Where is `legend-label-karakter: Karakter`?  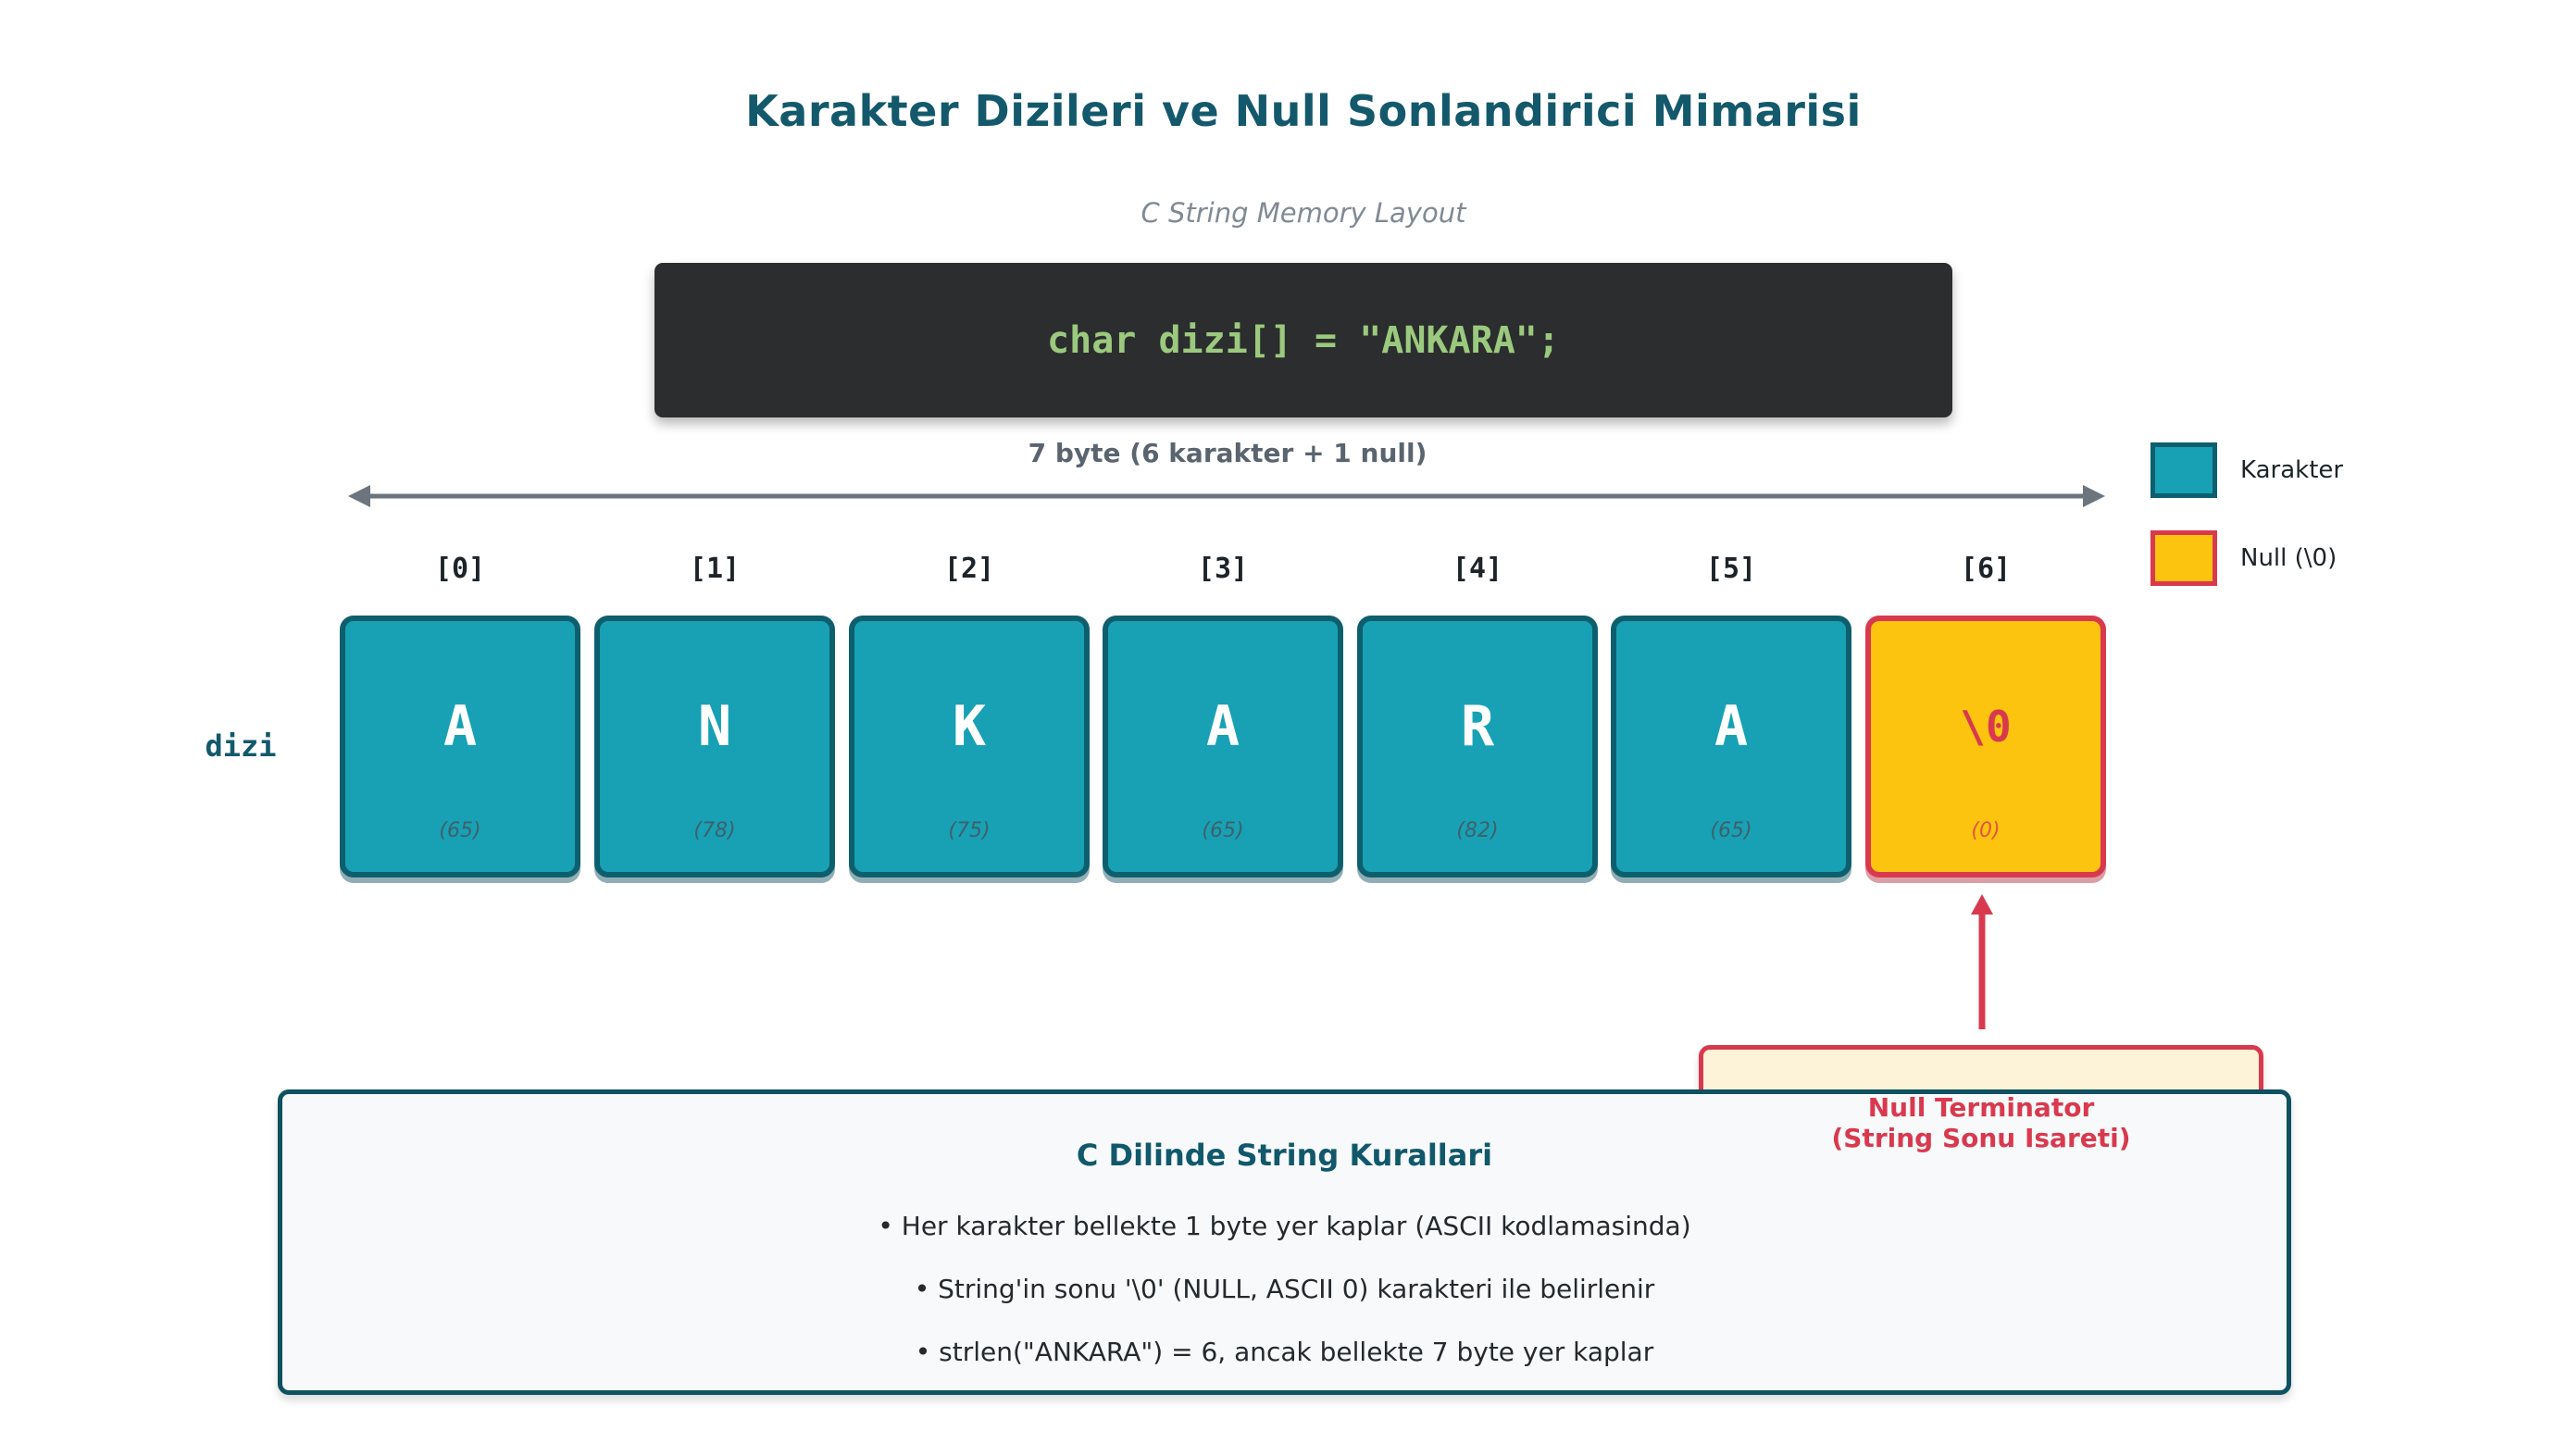
legend-label-karakter: Karakter is located at coordinates (2292, 470).